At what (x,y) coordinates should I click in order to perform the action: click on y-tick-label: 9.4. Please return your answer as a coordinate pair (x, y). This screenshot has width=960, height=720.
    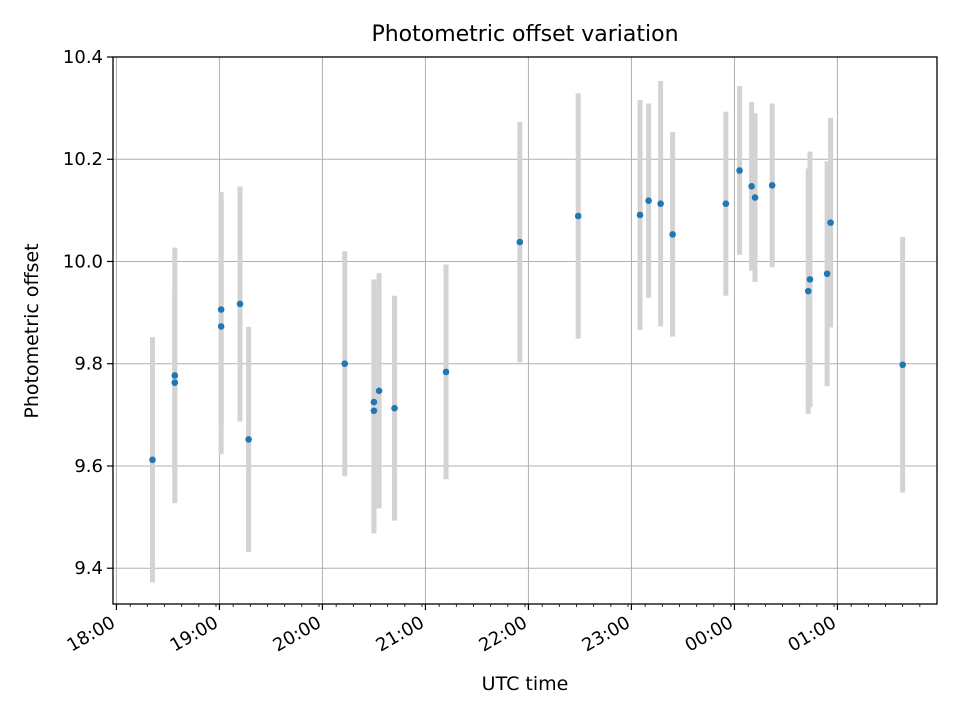
    Looking at the image, I should click on (88, 568).